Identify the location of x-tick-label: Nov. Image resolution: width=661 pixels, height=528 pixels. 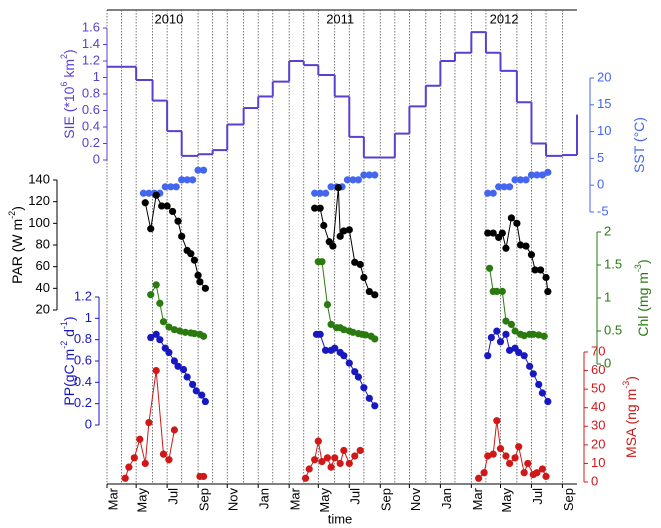
(233, 500).